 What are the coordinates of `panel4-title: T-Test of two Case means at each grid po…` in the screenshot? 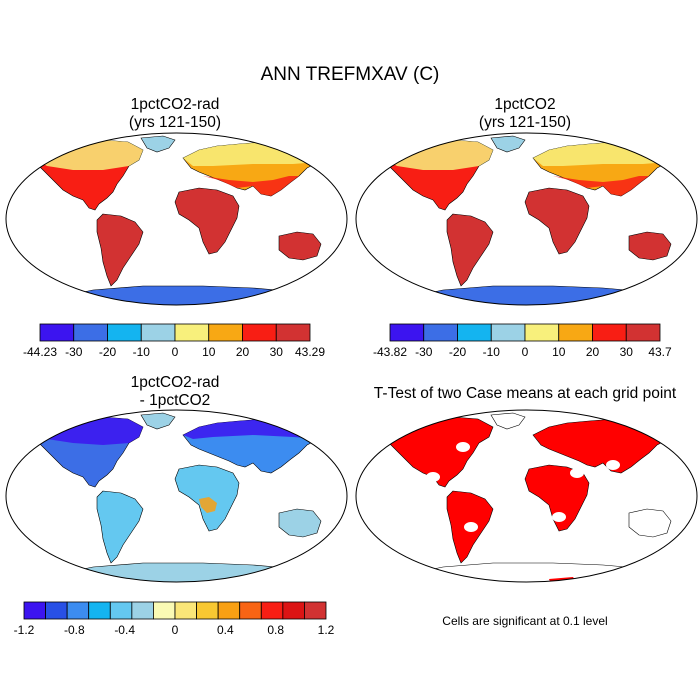 It's located at (525, 394).